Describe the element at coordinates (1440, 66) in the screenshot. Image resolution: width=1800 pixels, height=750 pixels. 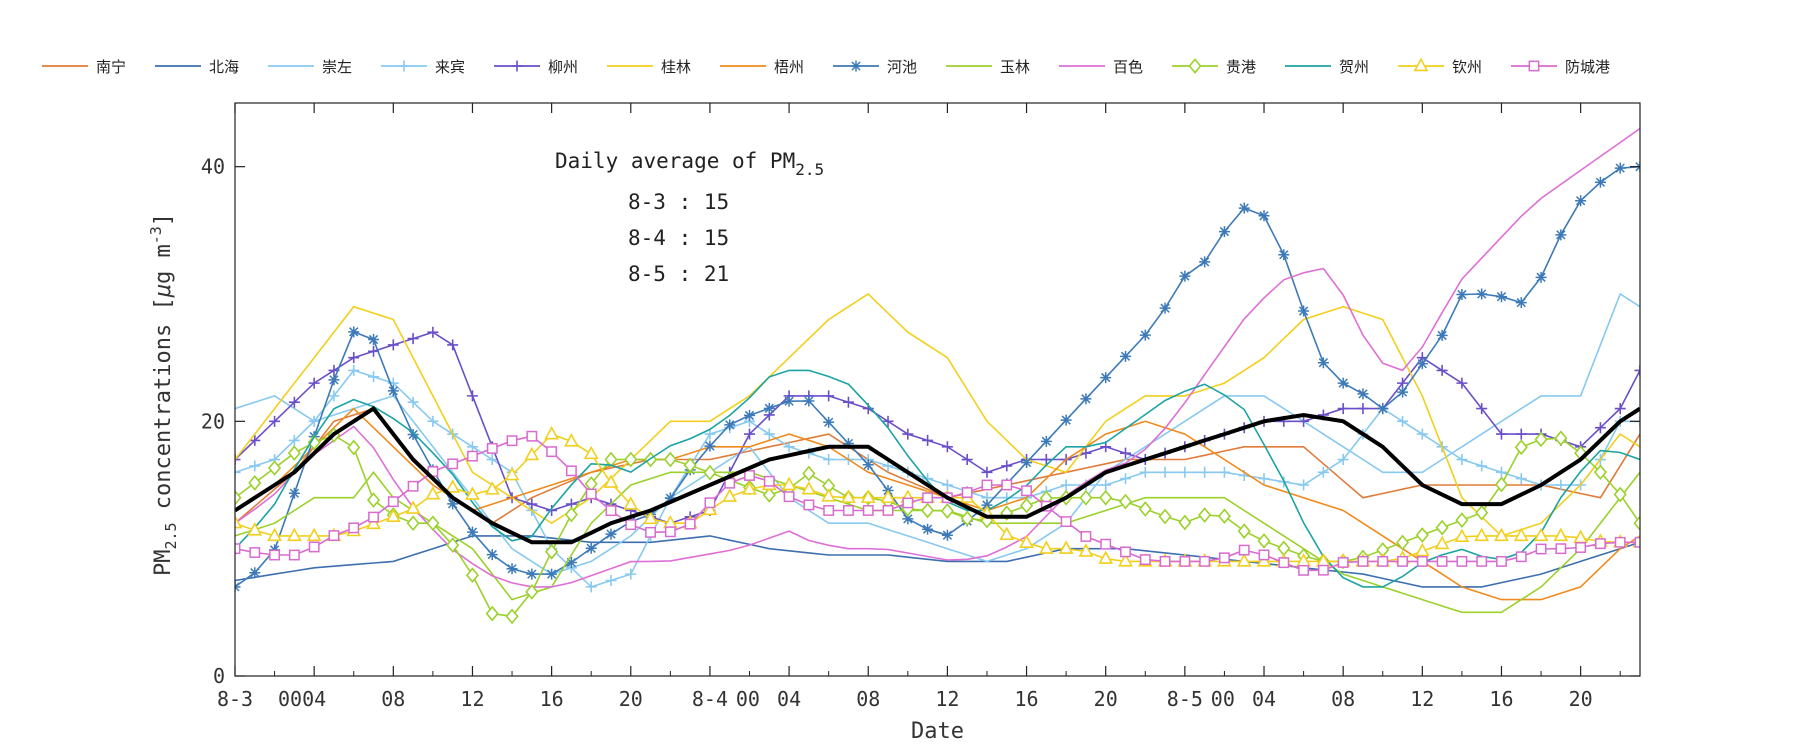
I see `legend-item-13: 钦州` at that location.